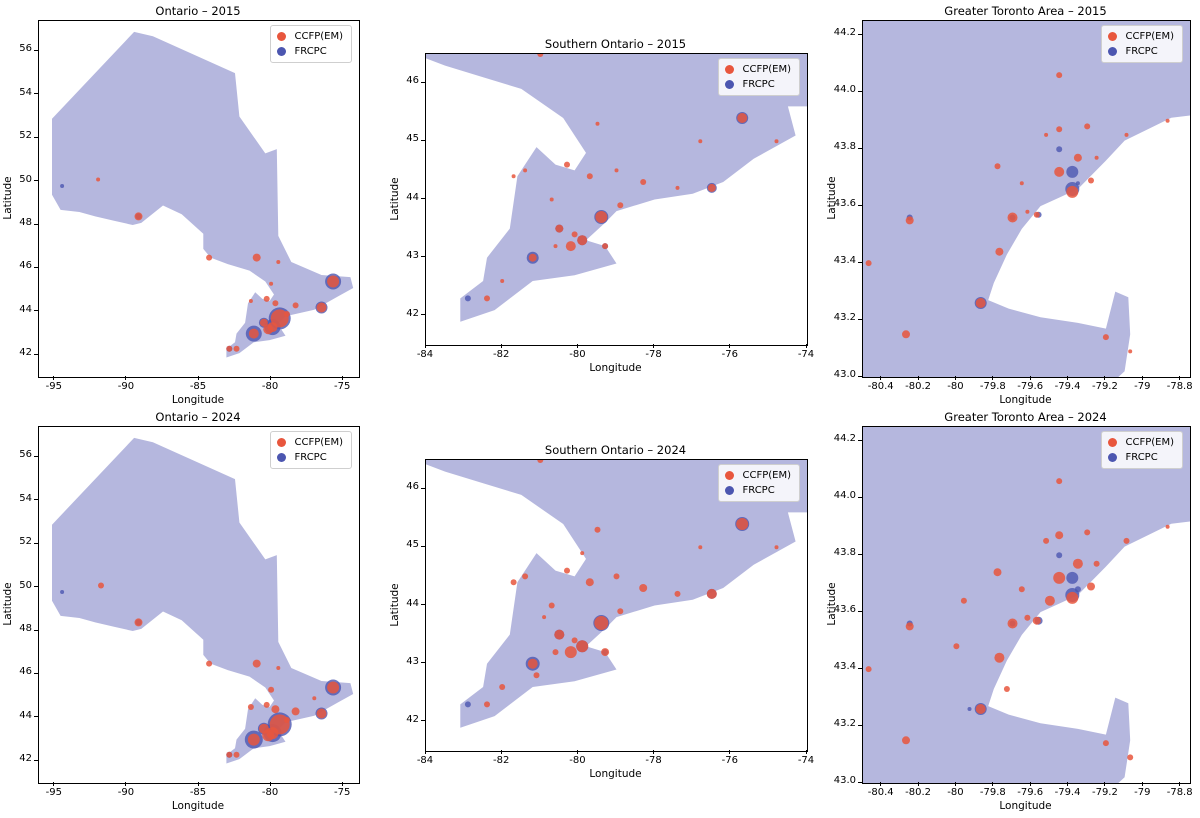  Describe the element at coordinates (1026, 605) in the screenshot. I see `region-land` at that location.